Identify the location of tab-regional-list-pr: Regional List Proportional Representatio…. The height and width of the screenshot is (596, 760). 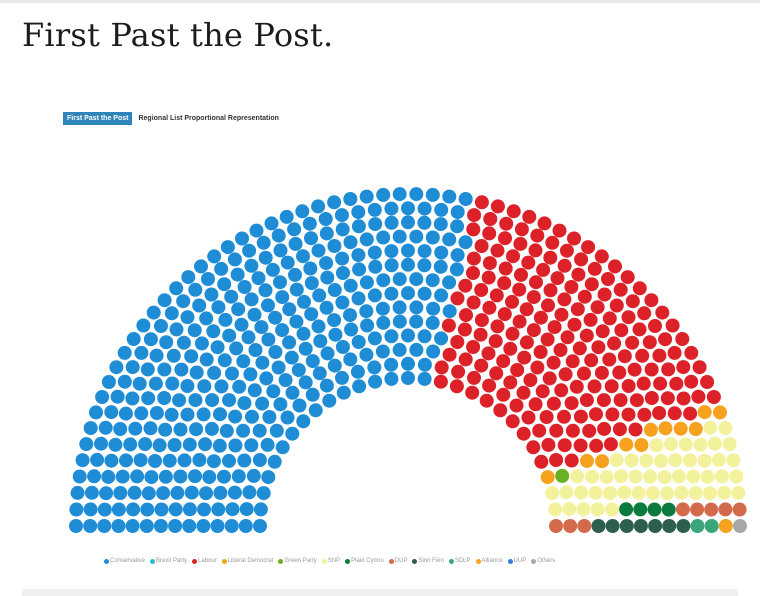
(208, 118).